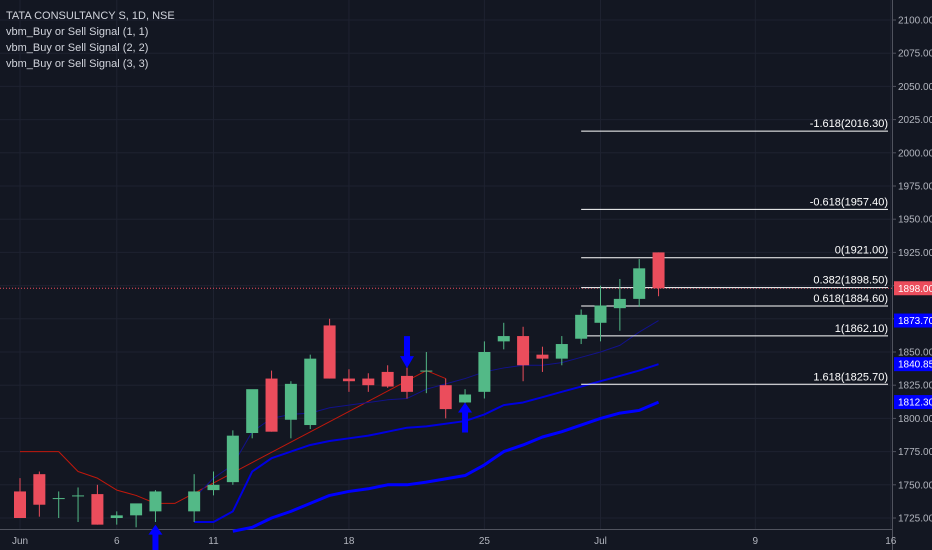 The width and height of the screenshot is (932, 550). What do you see at coordinates (861, 329) in the screenshot?
I see `fib-level-label: 1(1862.10)` at bounding box center [861, 329].